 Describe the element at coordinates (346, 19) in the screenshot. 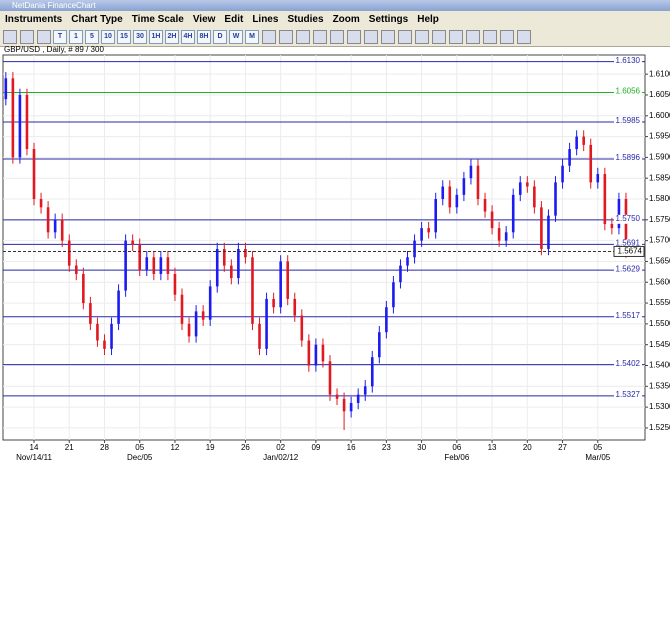

I see `menu-item: Zoom` at that location.